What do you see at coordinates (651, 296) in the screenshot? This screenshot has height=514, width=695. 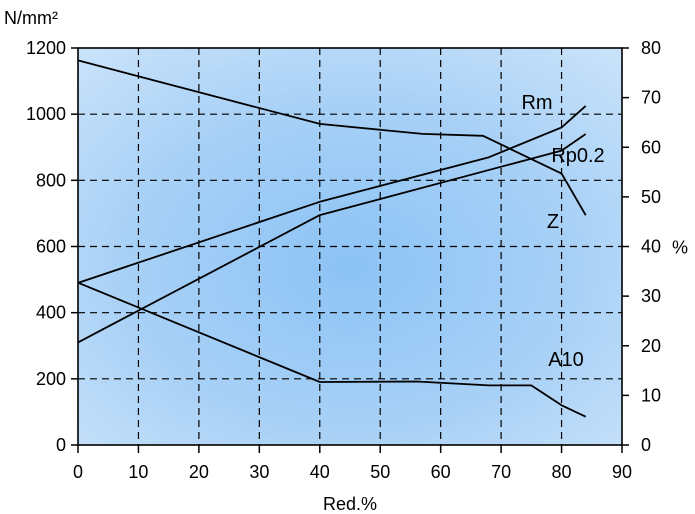 I see `y-right-tick-label: 30` at bounding box center [651, 296].